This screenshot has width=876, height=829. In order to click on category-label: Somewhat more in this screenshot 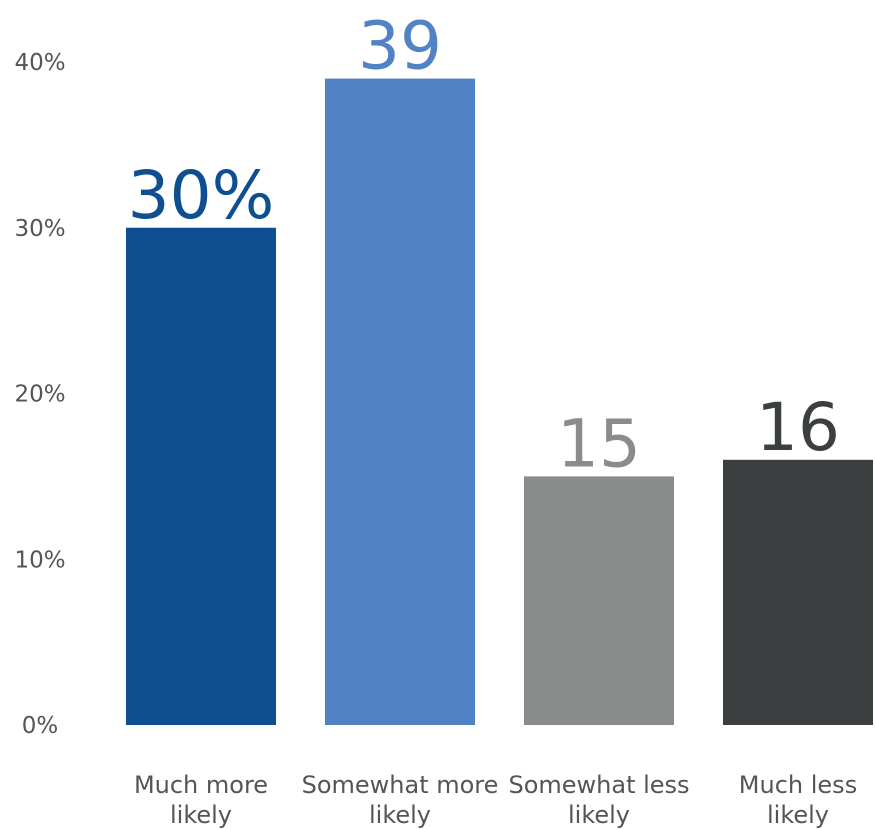, I will do `click(400, 785)`.